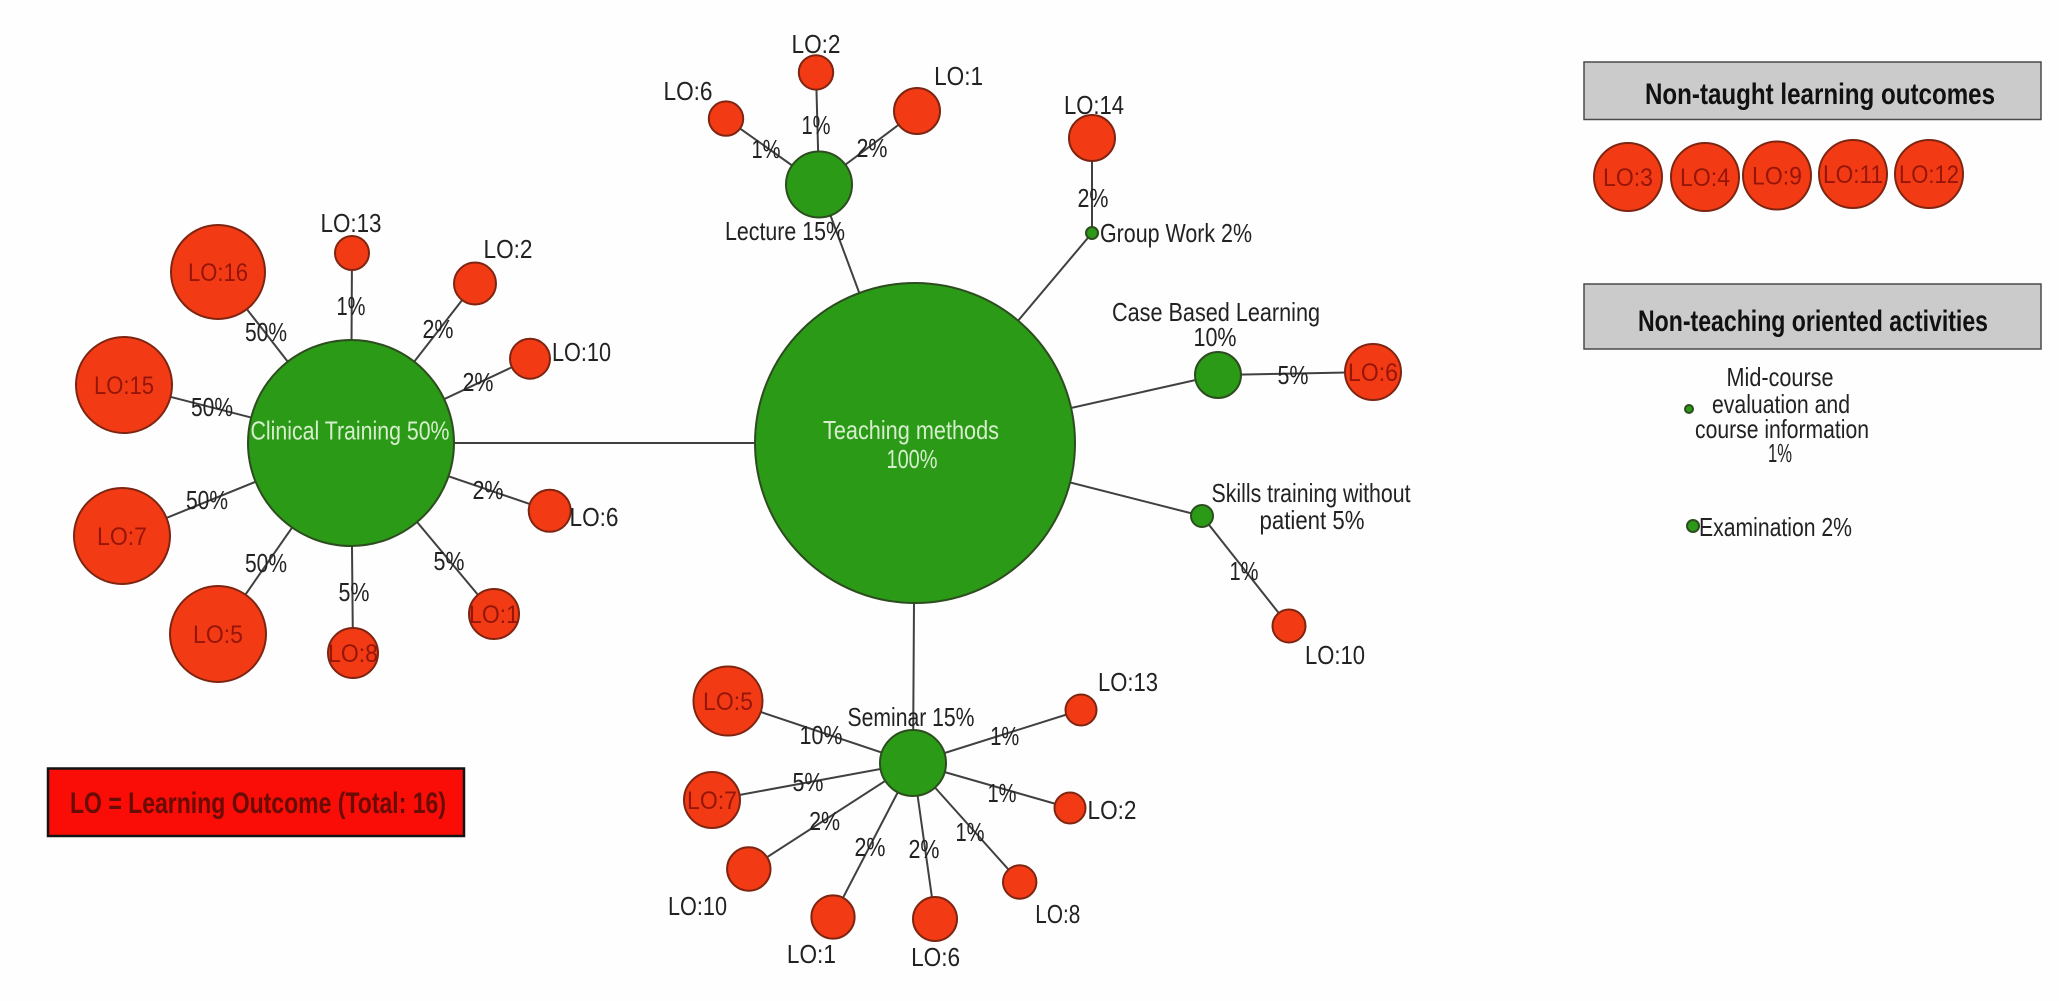 This screenshot has height=1001, width=2059. Describe the element at coordinates (350, 431) in the screenshot. I see `svg-text: Clinical Training 50%` at that location.